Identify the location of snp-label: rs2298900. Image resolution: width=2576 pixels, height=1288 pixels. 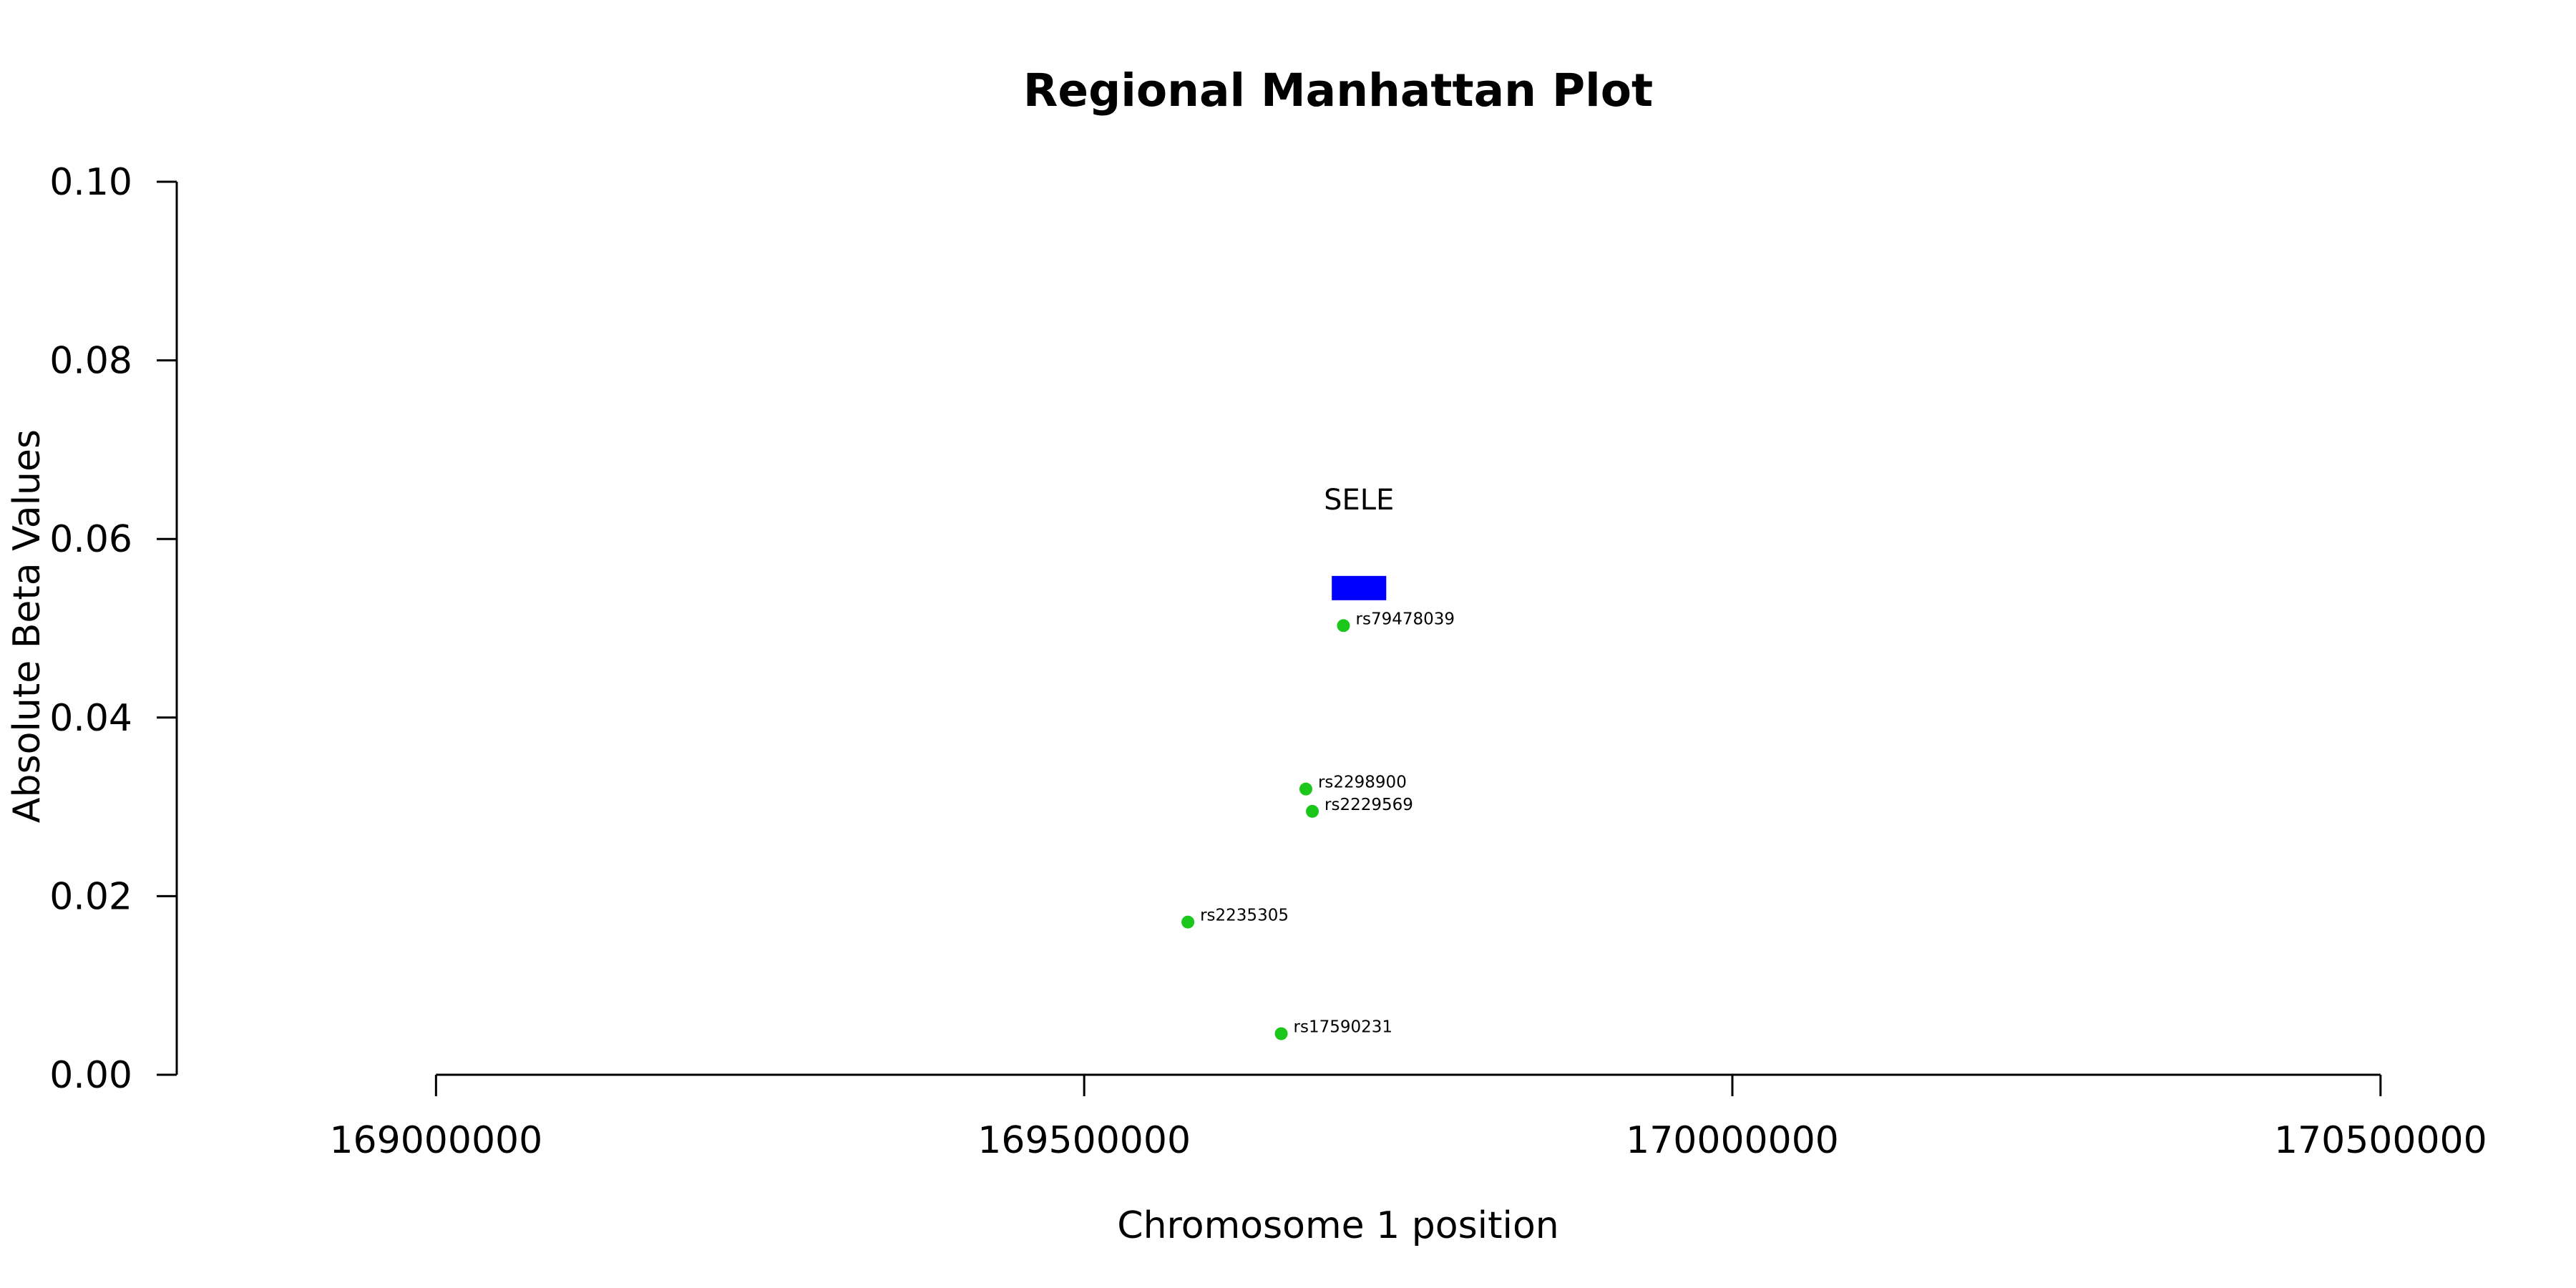
(1362, 783).